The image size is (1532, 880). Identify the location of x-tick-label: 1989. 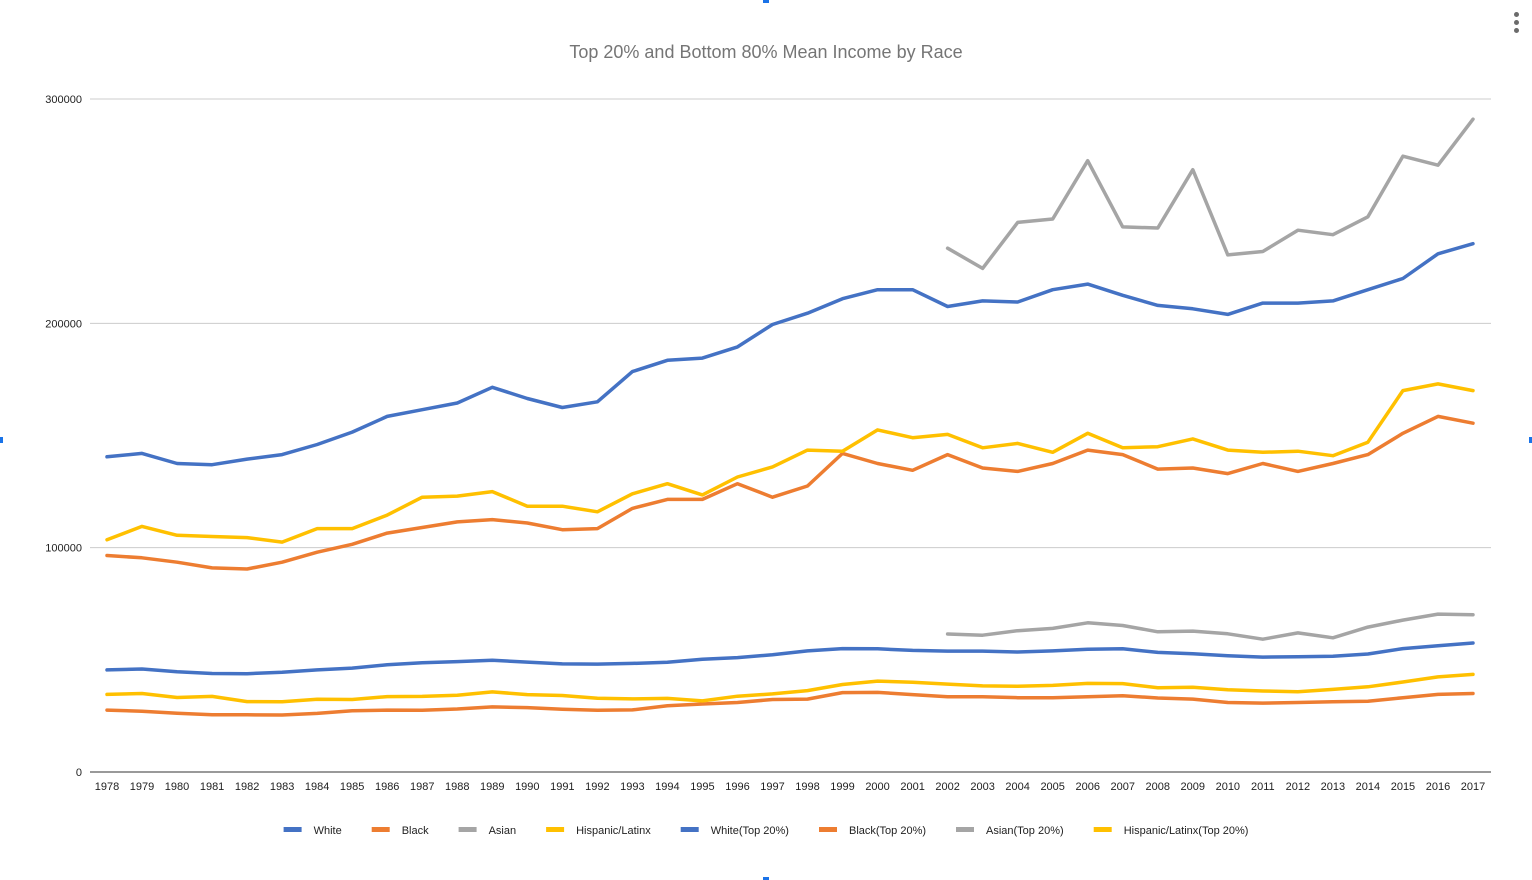
(492, 787).